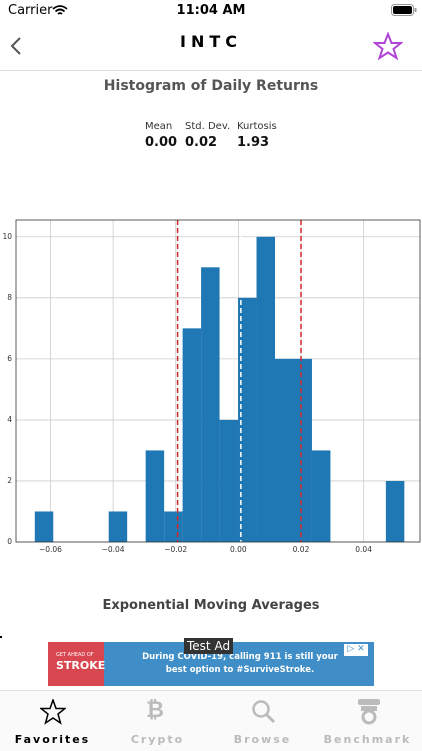  What do you see at coordinates (367, 739) in the screenshot?
I see `tab: Benchmark` at bounding box center [367, 739].